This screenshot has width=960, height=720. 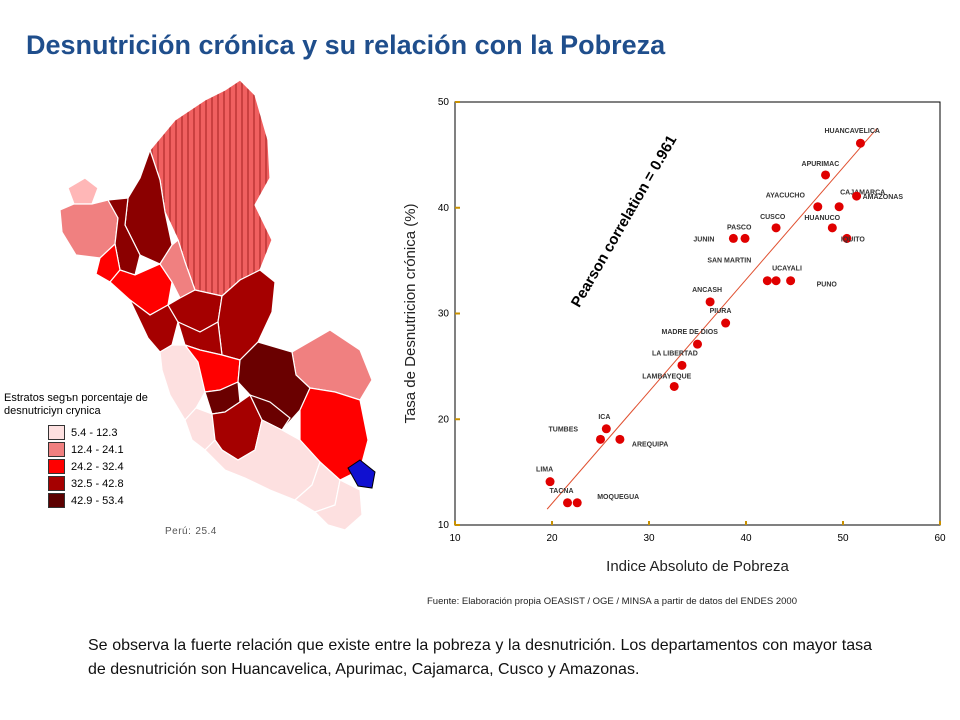 What do you see at coordinates (544, 470) in the screenshot?
I see `point-label: LIMA` at bounding box center [544, 470].